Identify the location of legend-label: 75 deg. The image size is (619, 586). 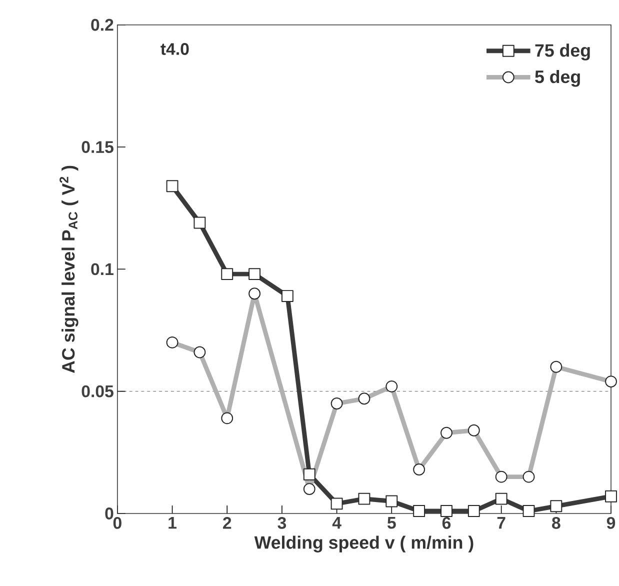
(562, 52).